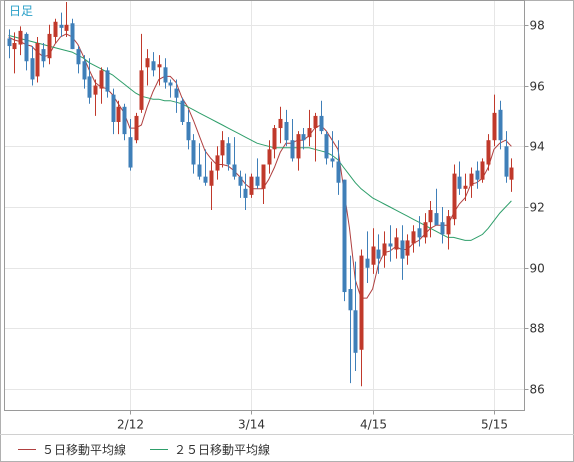  Describe the element at coordinates (373, 425) in the screenshot. I see `x-tick-label: 4/15` at that location.